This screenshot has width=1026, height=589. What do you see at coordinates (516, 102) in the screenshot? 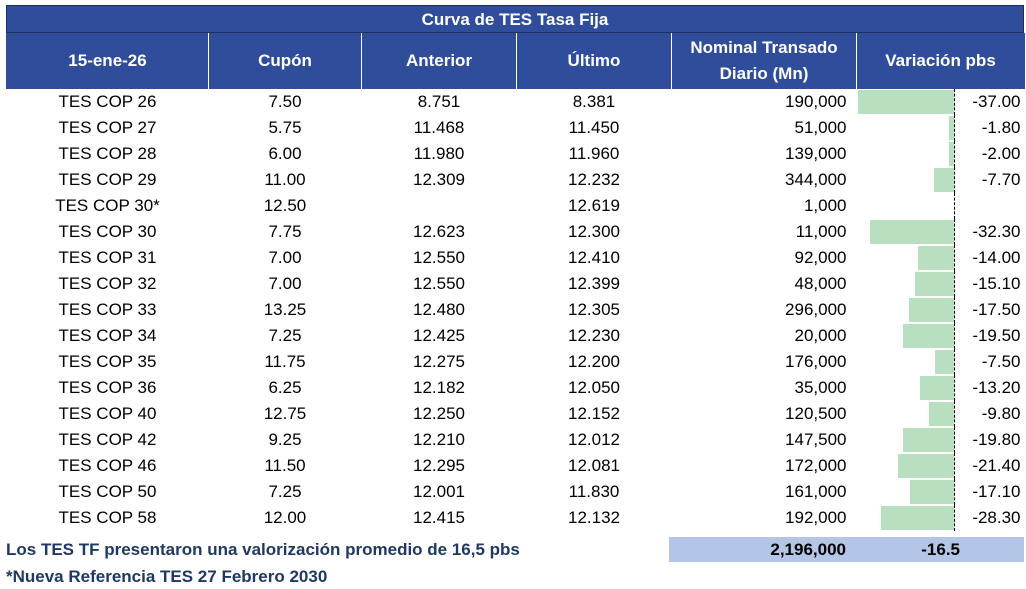
I see `table-row: TES COP 26 7.50 8.751 8.381 190,000 -37.00` at bounding box center [516, 102].